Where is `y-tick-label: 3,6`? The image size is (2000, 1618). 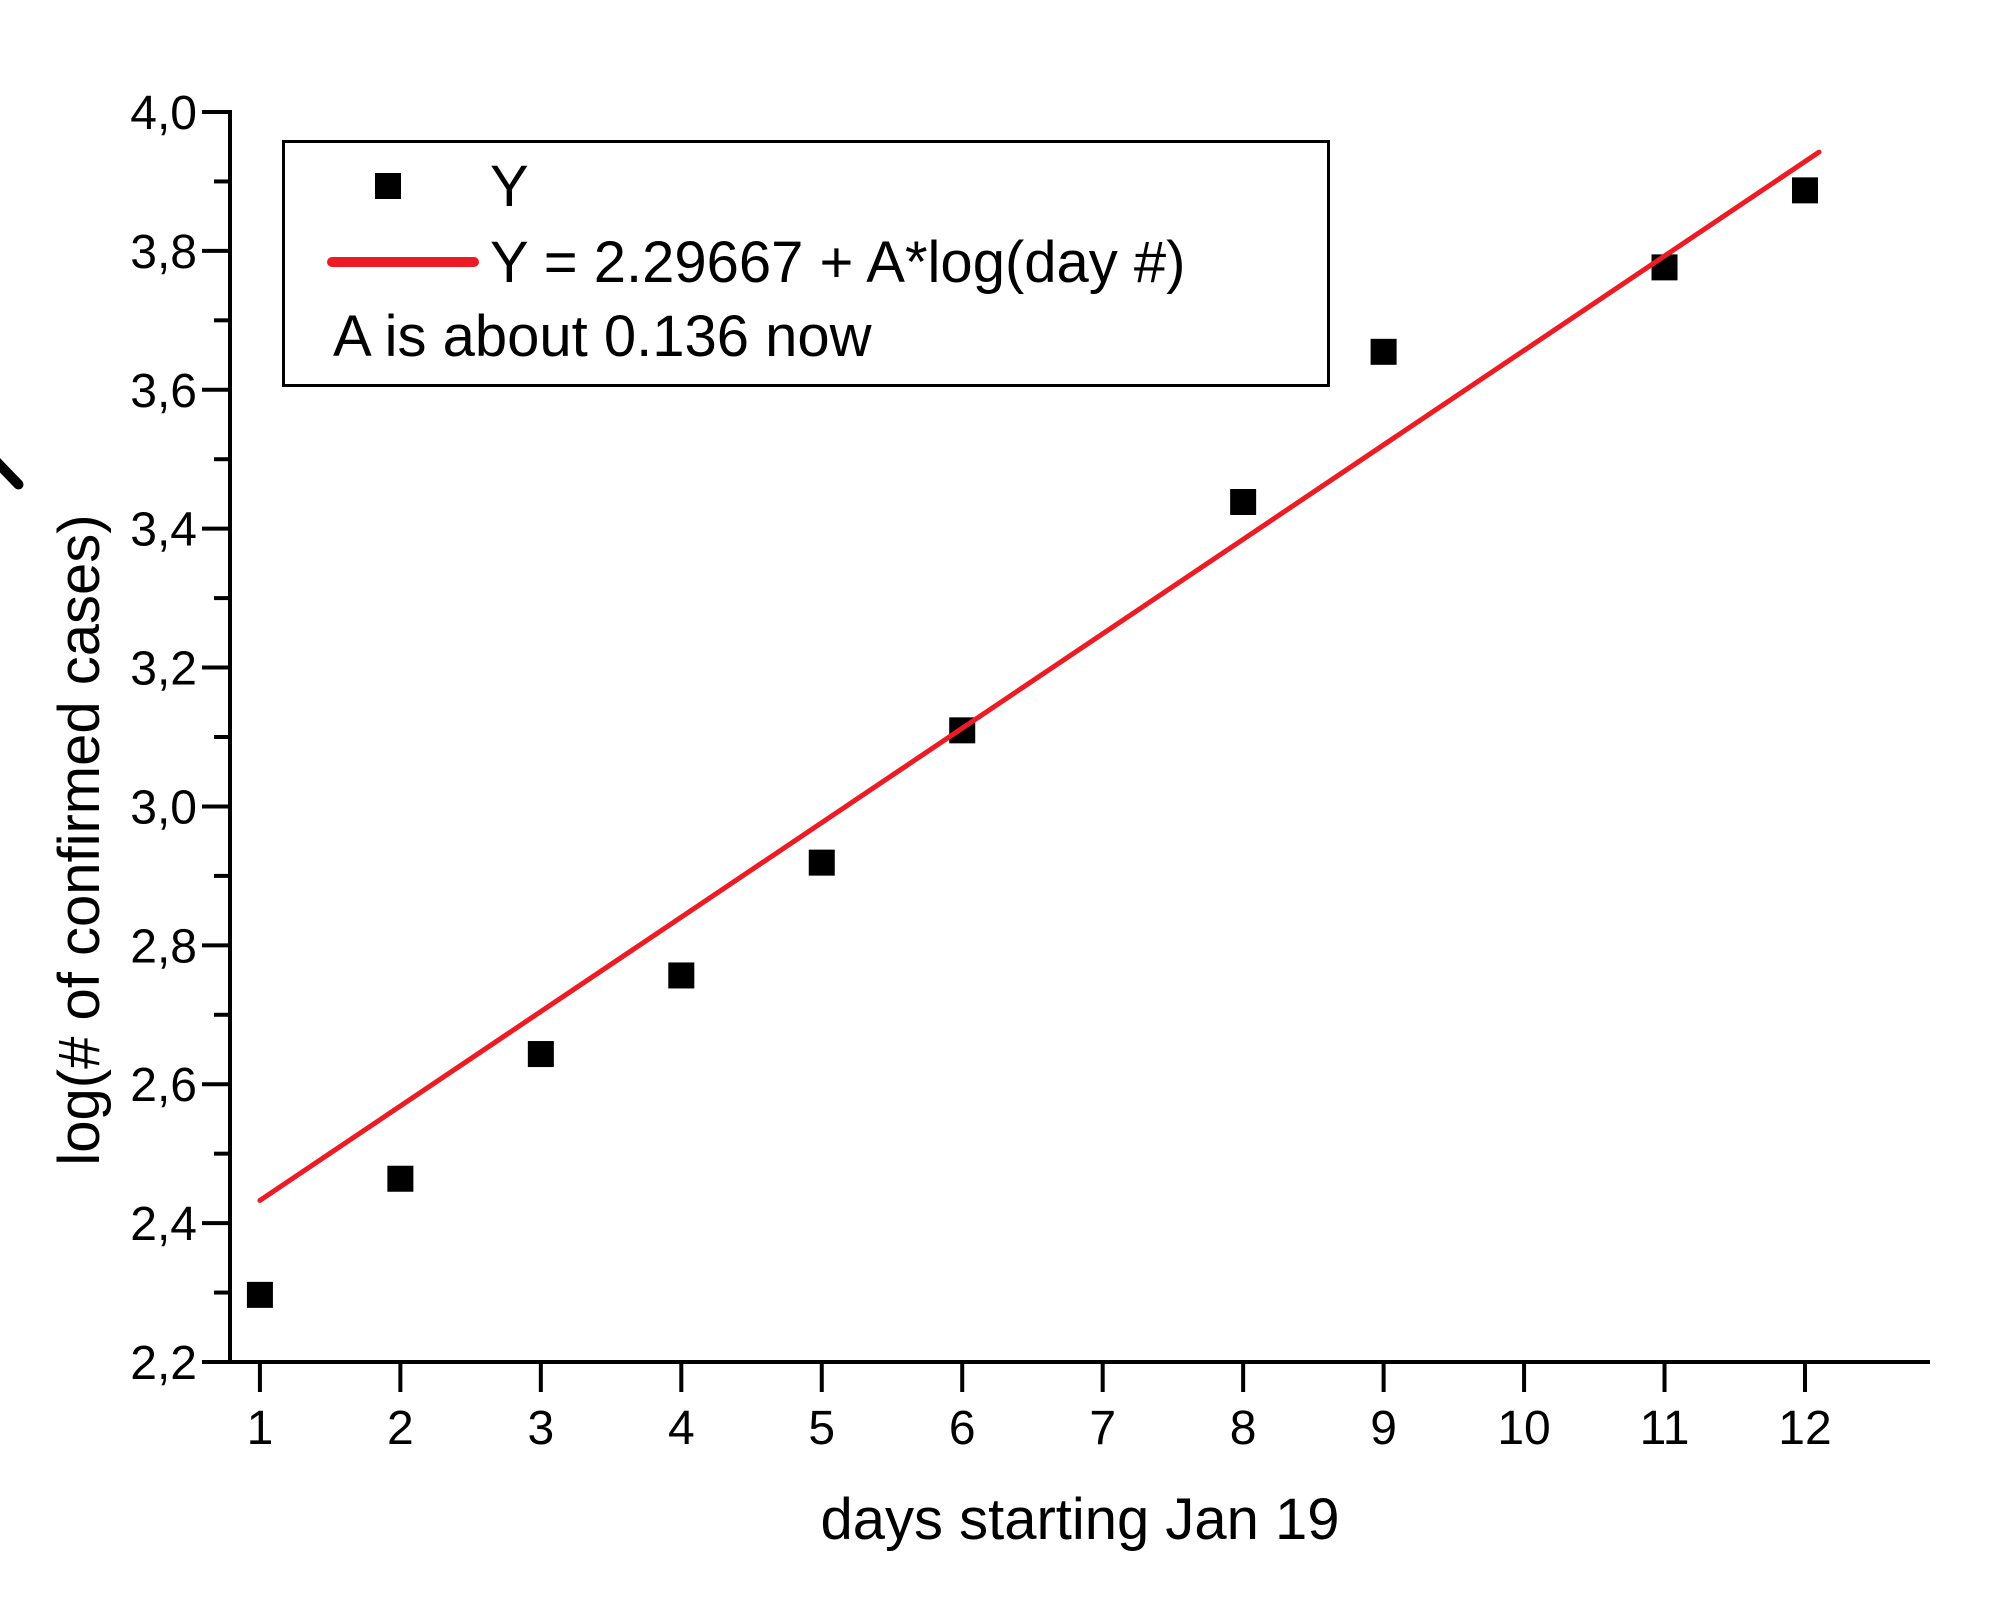
y-tick-label: 3,6 is located at coordinates (163, 391).